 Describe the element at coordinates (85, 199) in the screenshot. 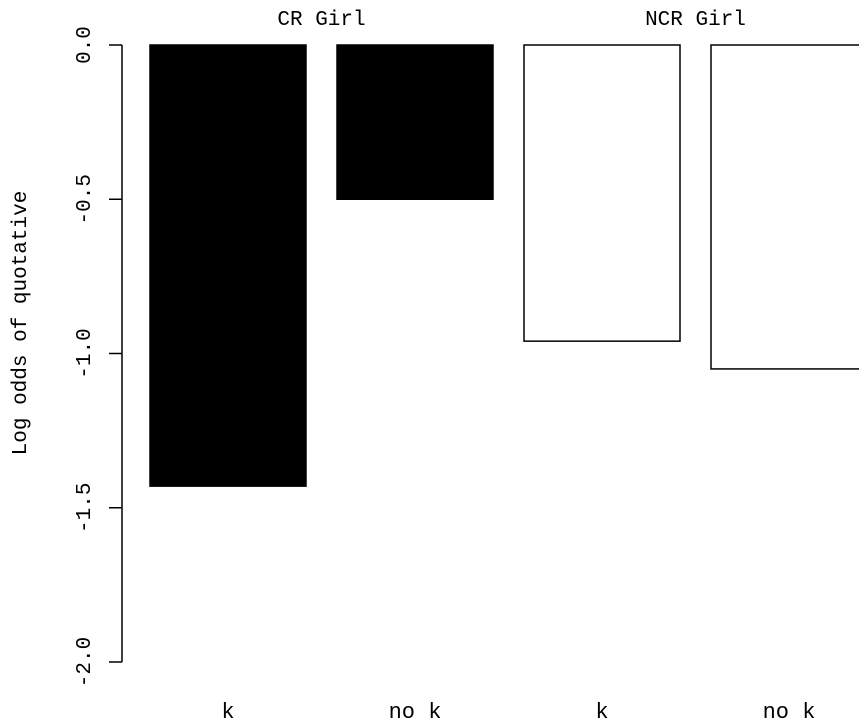

I see `y-tick-label: -0.5` at that location.